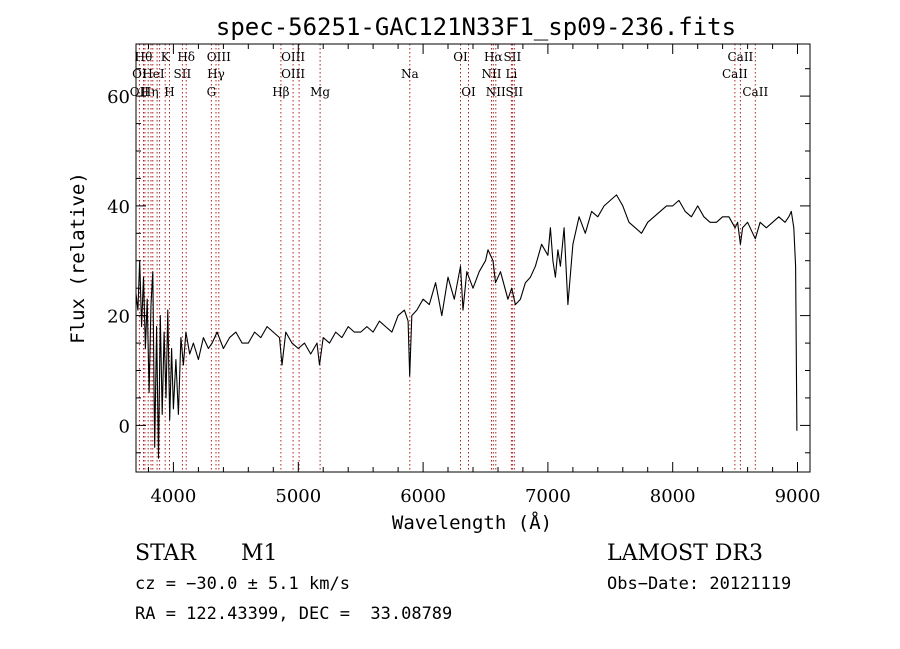  I want to click on x-axis-label: Wavelength (Å), so click(472, 522).